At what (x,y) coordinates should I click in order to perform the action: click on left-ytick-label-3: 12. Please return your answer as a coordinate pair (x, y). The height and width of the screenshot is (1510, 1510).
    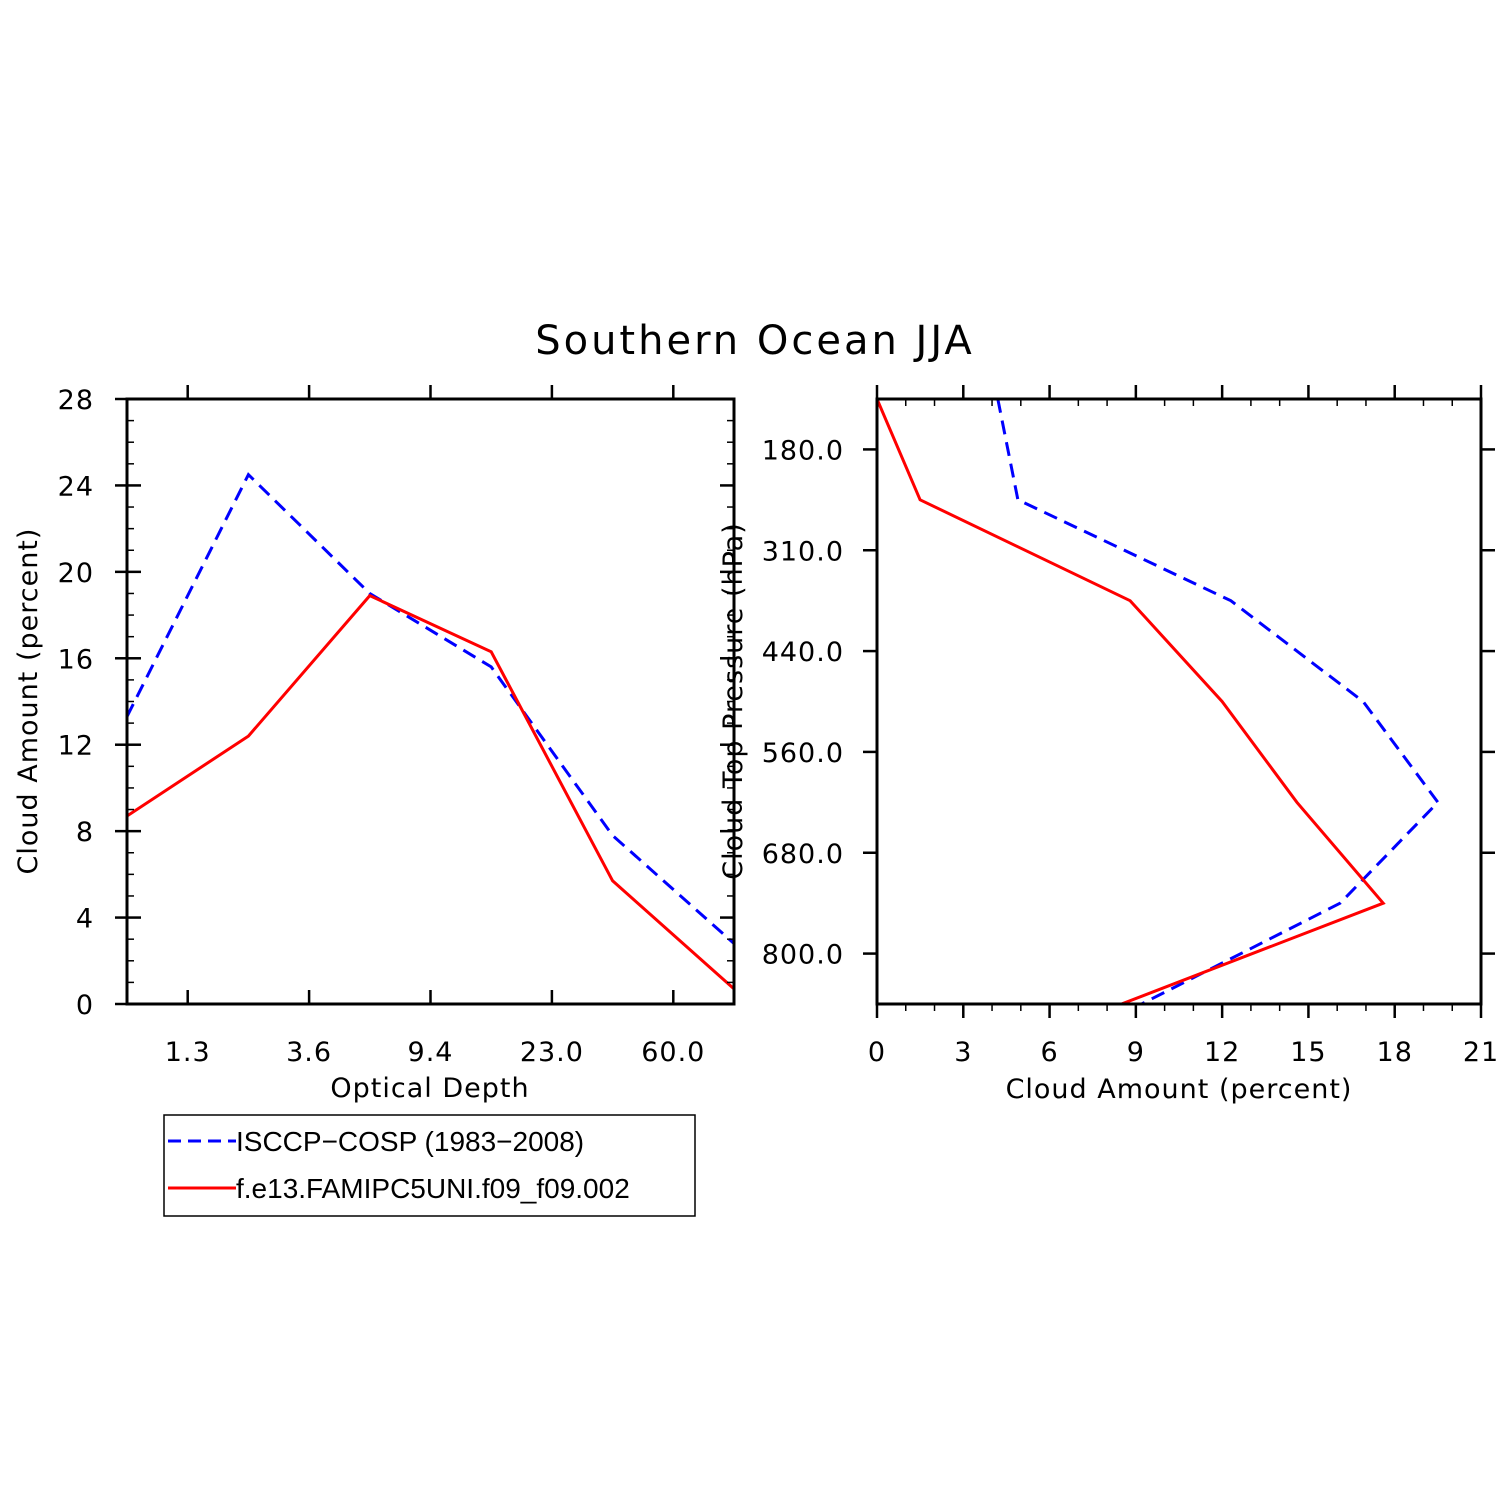
    Looking at the image, I should click on (76, 746).